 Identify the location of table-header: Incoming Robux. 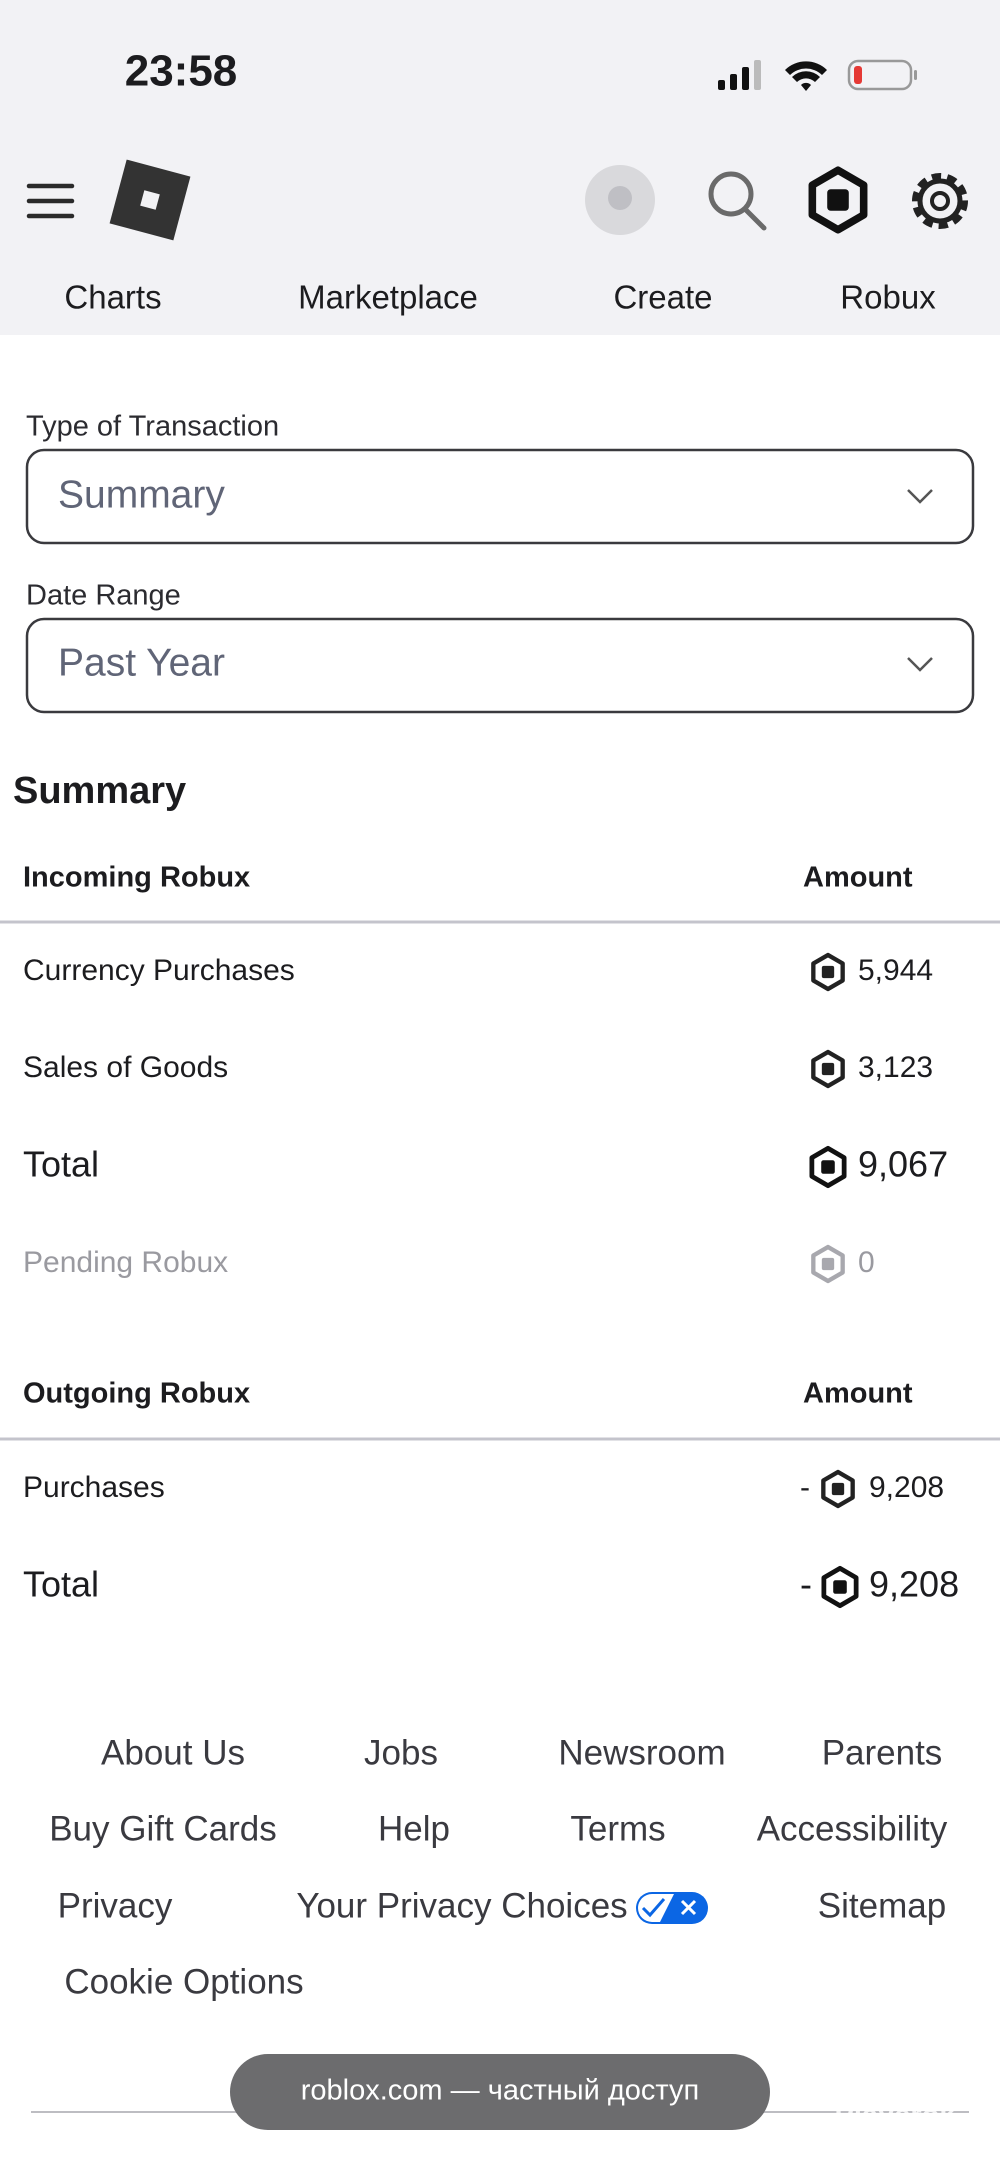
(136, 878).